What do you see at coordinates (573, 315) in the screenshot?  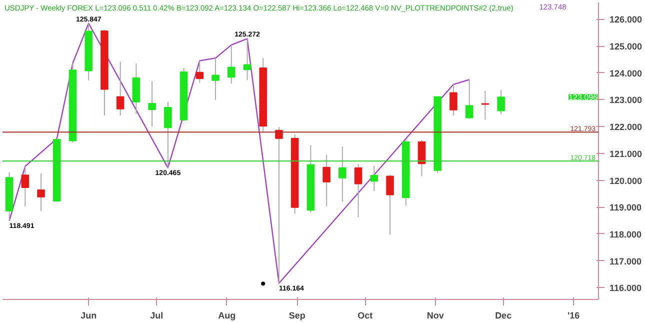 I see `x-tick-label: '16` at bounding box center [573, 315].